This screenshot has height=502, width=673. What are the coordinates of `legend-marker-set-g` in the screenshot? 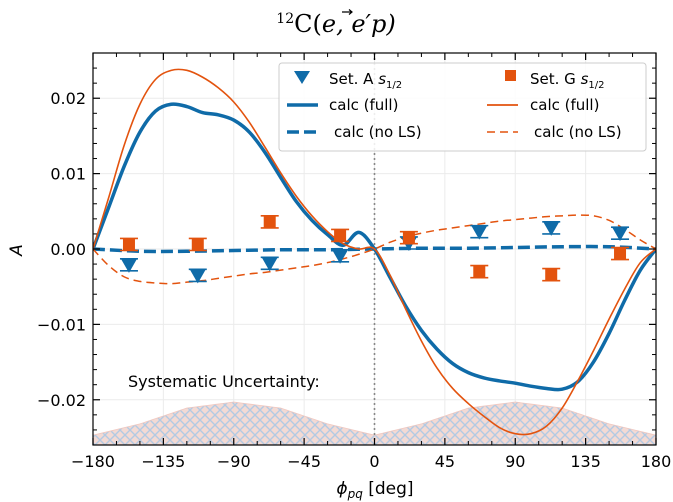 It's located at (510, 75).